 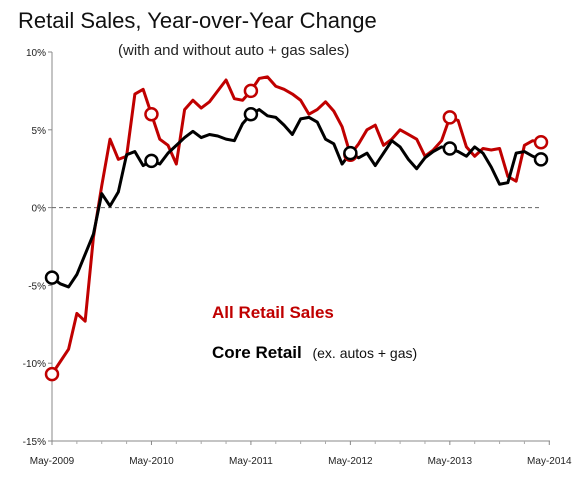 I want to click on x-tick-label: May-2014, so click(x=549, y=461).